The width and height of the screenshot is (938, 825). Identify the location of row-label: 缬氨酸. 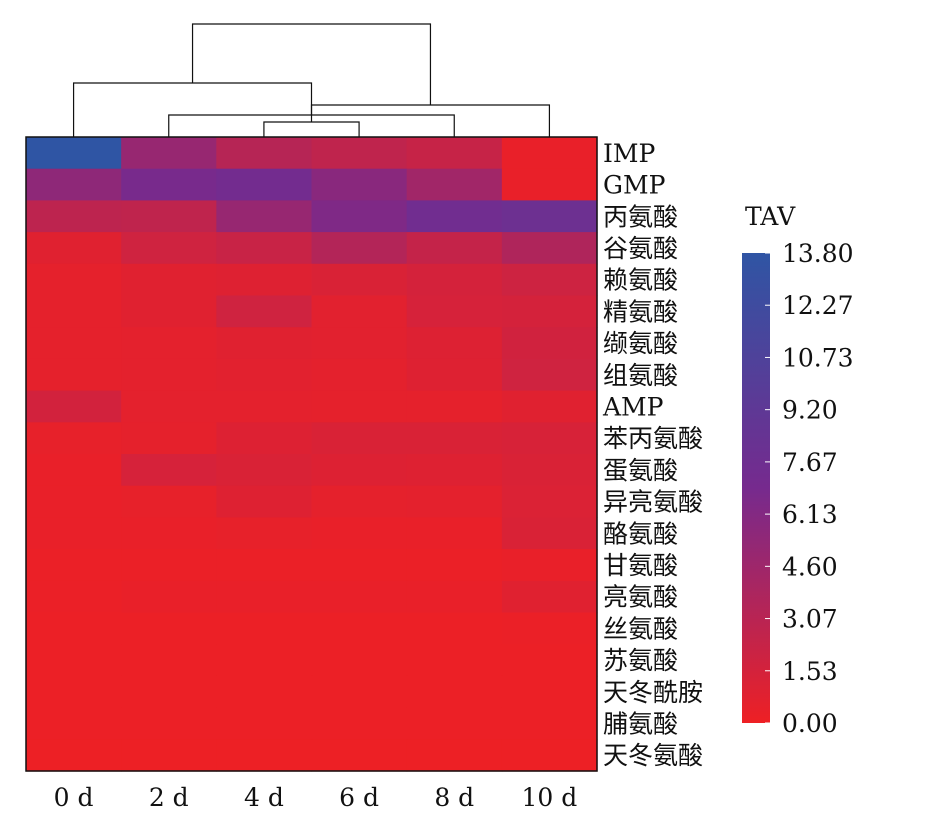
(640, 343).